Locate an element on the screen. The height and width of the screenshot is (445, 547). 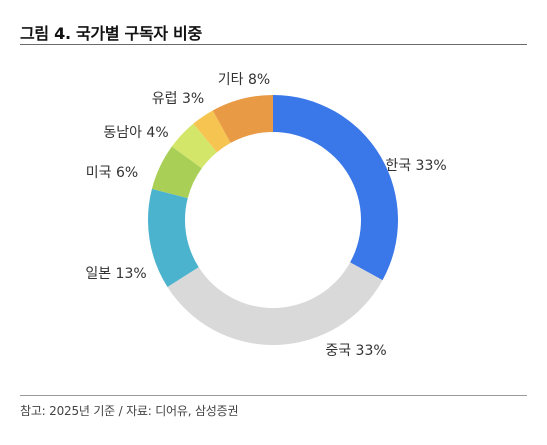
slice-usa is located at coordinates (176, 172).